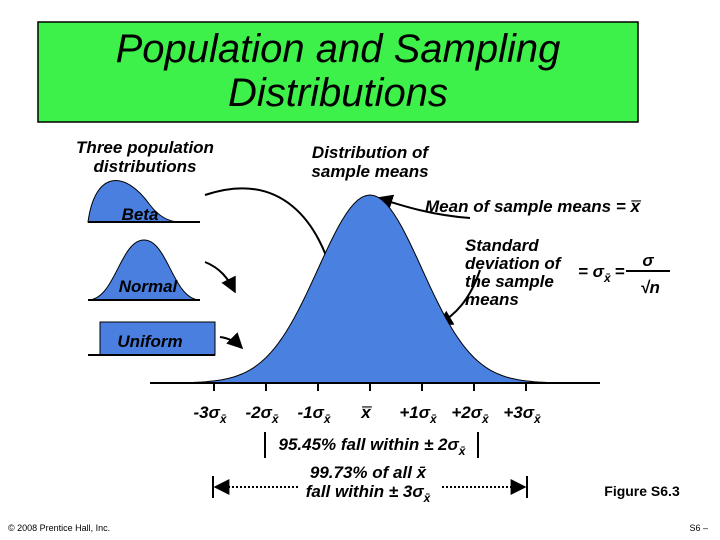 The height and width of the screenshot is (540, 720). I want to click on sd-note: deviation of, so click(514, 263).